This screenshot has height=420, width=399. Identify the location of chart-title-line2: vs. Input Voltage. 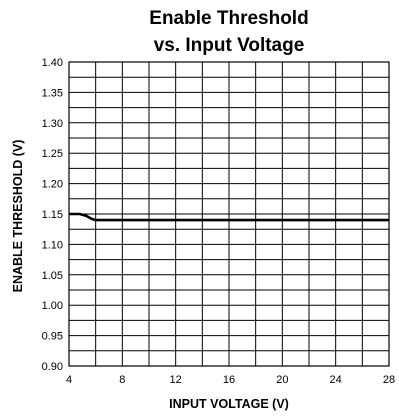
(229, 45).